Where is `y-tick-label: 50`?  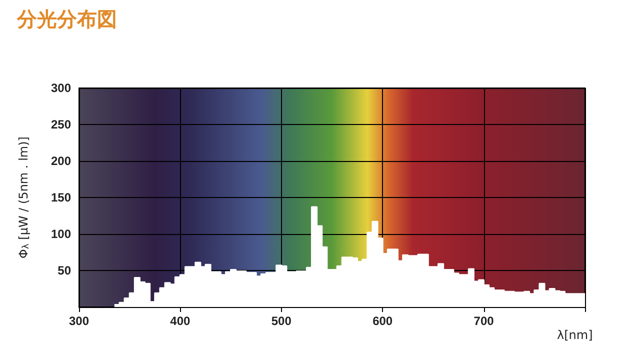 y-tick-label: 50 is located at coordinates (65, 271).